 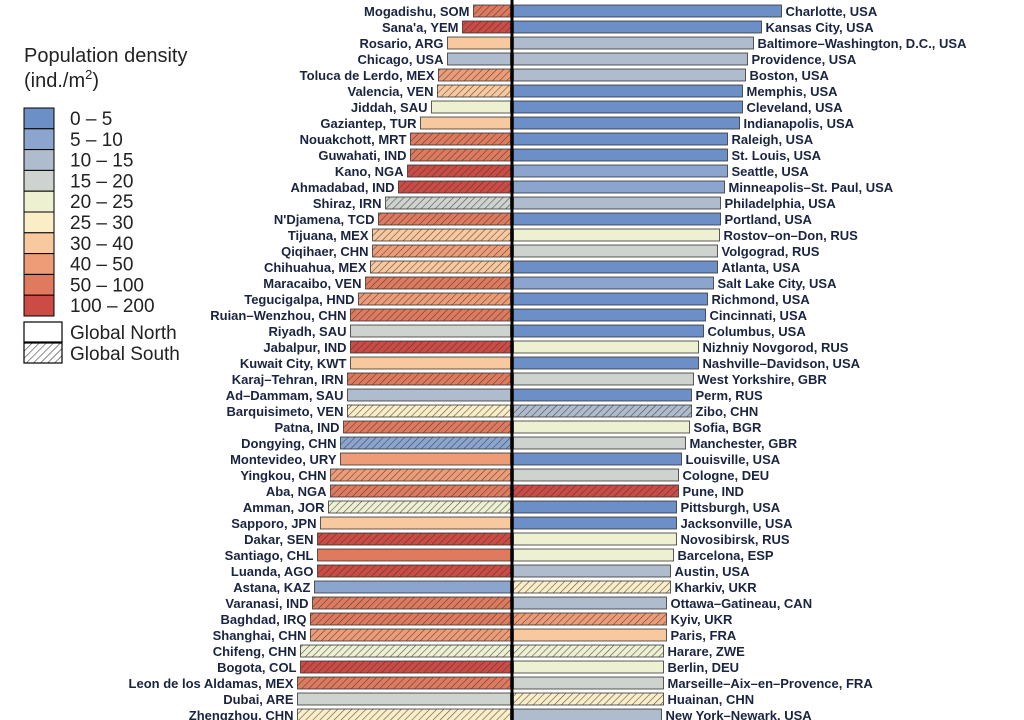 I want to click on left-bar-ruian-wenzhou-chn-hatch, so click(x=430, y=315).